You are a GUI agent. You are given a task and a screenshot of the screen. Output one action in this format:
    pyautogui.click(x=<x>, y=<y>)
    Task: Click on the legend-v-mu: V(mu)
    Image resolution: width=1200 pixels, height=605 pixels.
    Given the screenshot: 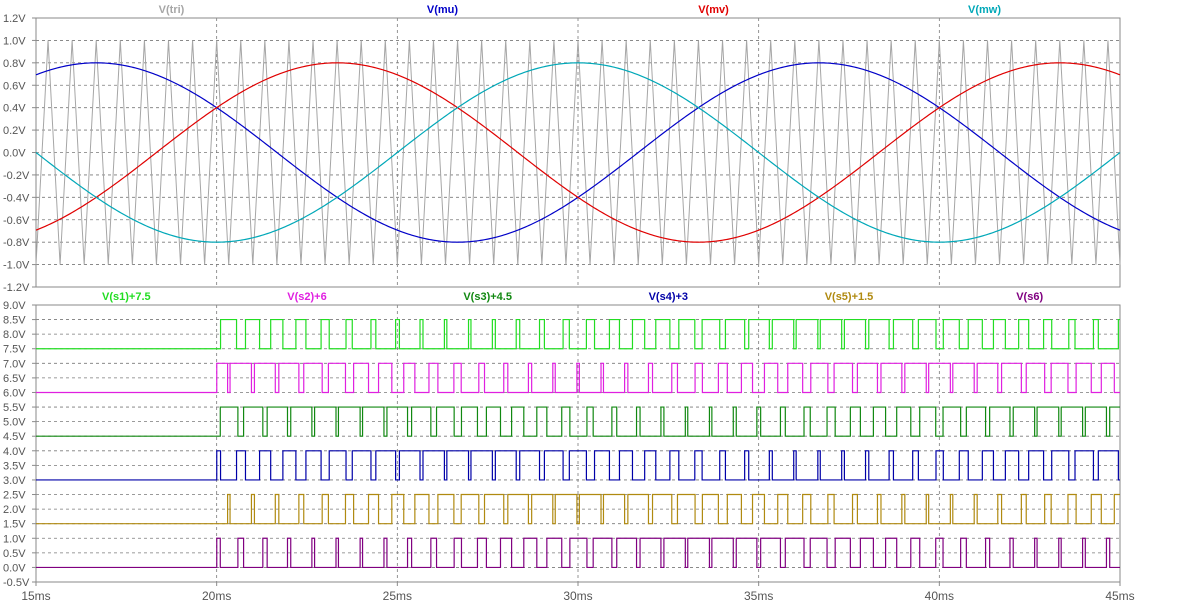 What is the action you would take?
    pyautogui.click(x=443, y=10)
    